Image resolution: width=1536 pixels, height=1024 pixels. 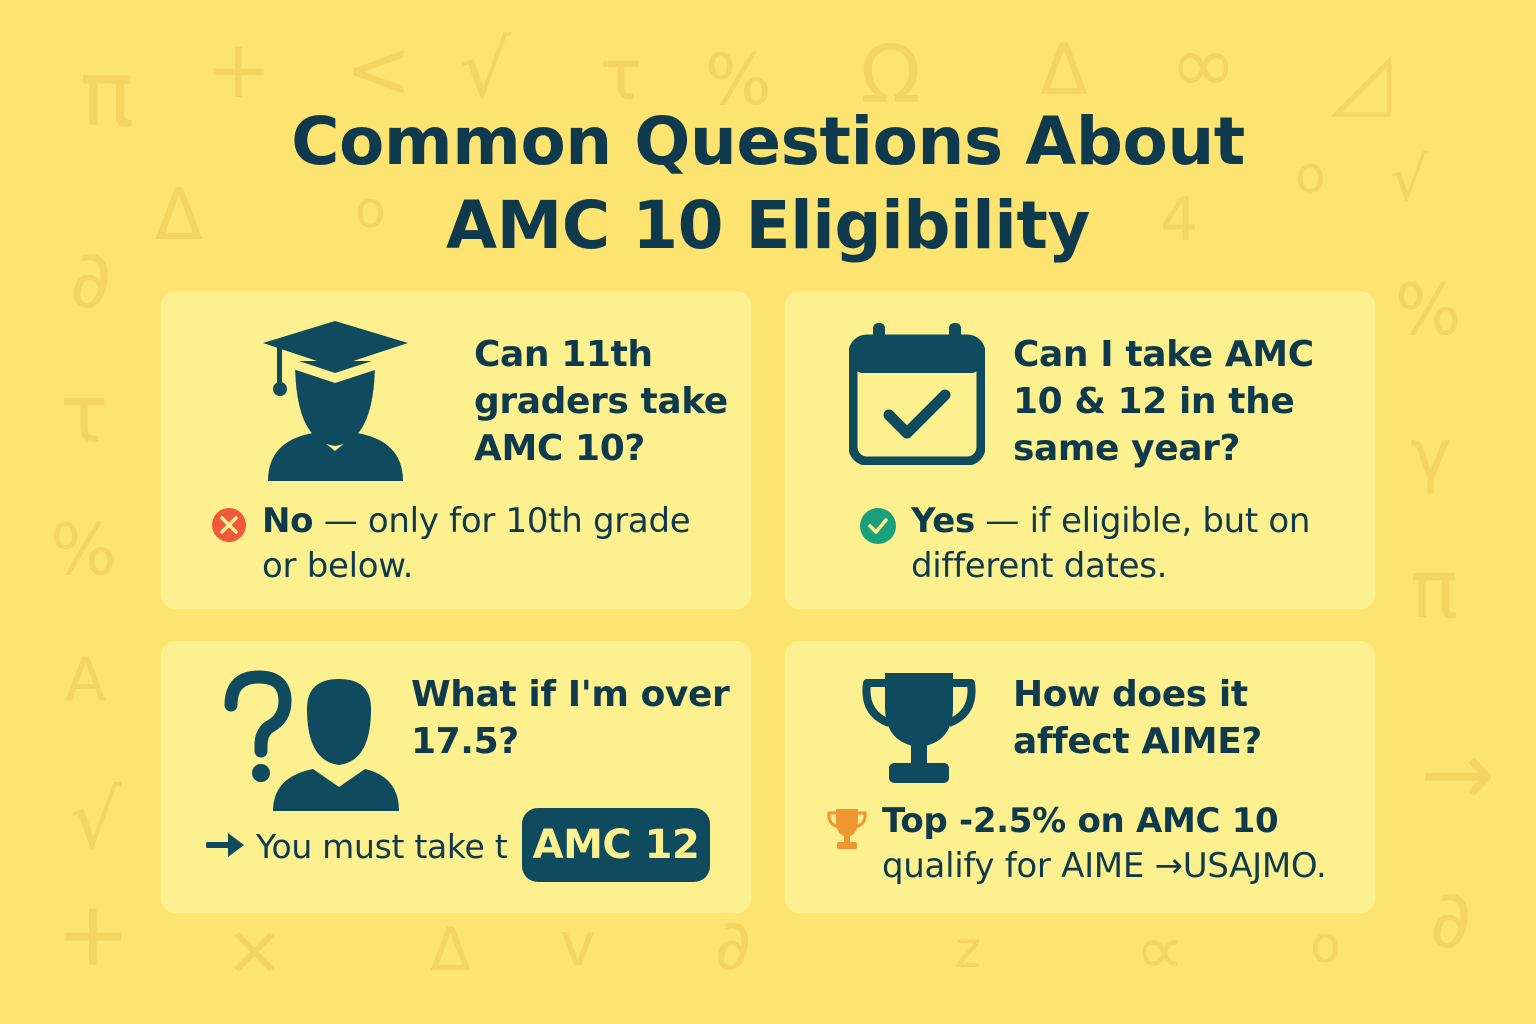 What do you see at coordinates (338, 566) in the screenshot?
I see `answer-line: or below.` at bounding box center [338, 566].